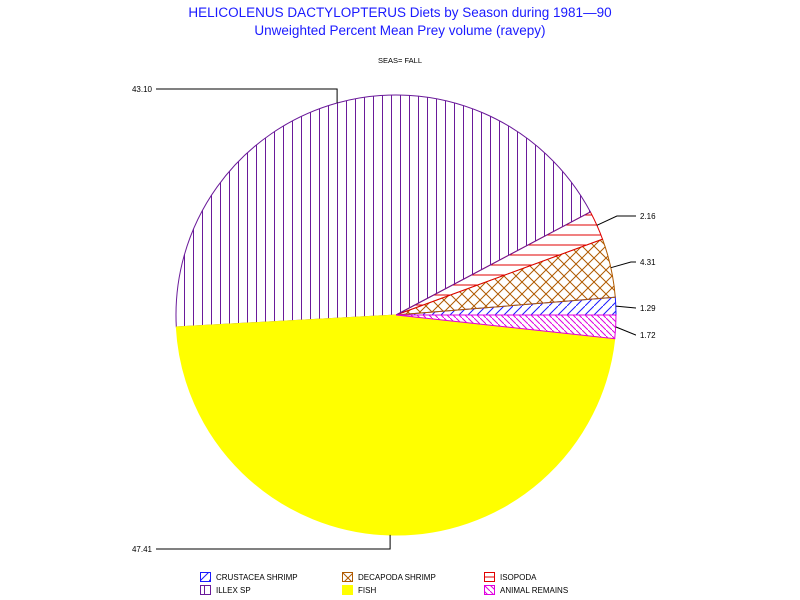 The width and height of the screenshot is (800, 600). Describe the element at coordinates (347, 577) in the screenshot. I see `legend-swatch-decapoda-shrimp` at that location.